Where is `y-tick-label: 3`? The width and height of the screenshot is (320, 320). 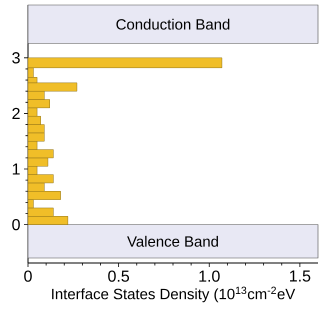
y-tick-label: 3 is located at coordinates (16, 58).